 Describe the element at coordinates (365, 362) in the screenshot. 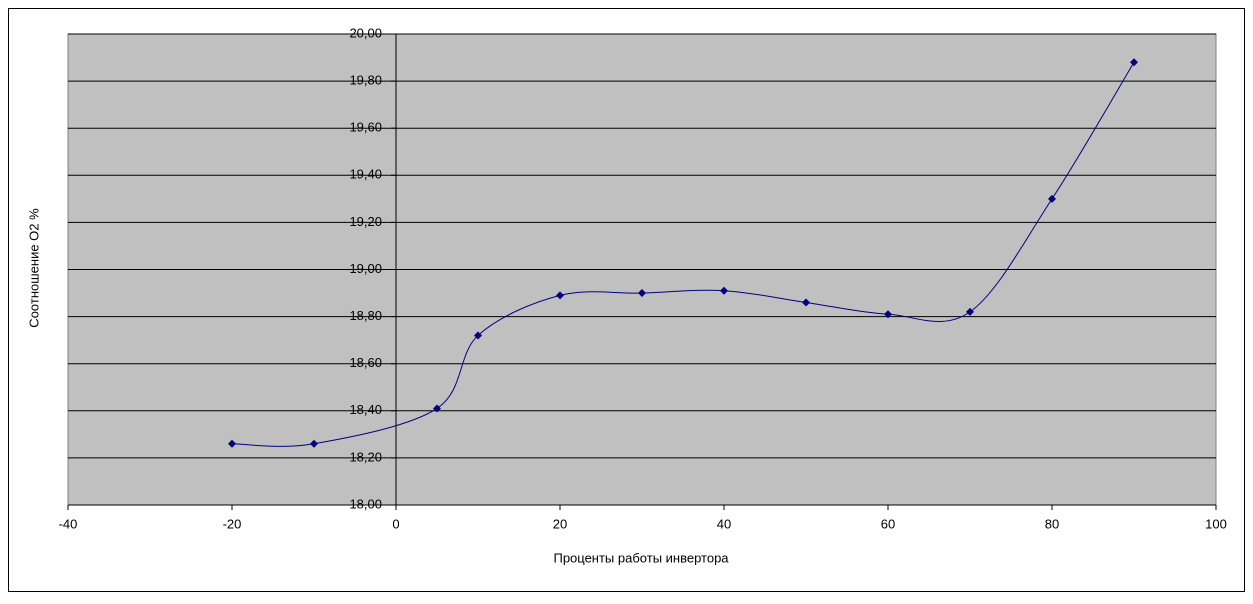

I see `y-tick-label: 18,60` at that location.